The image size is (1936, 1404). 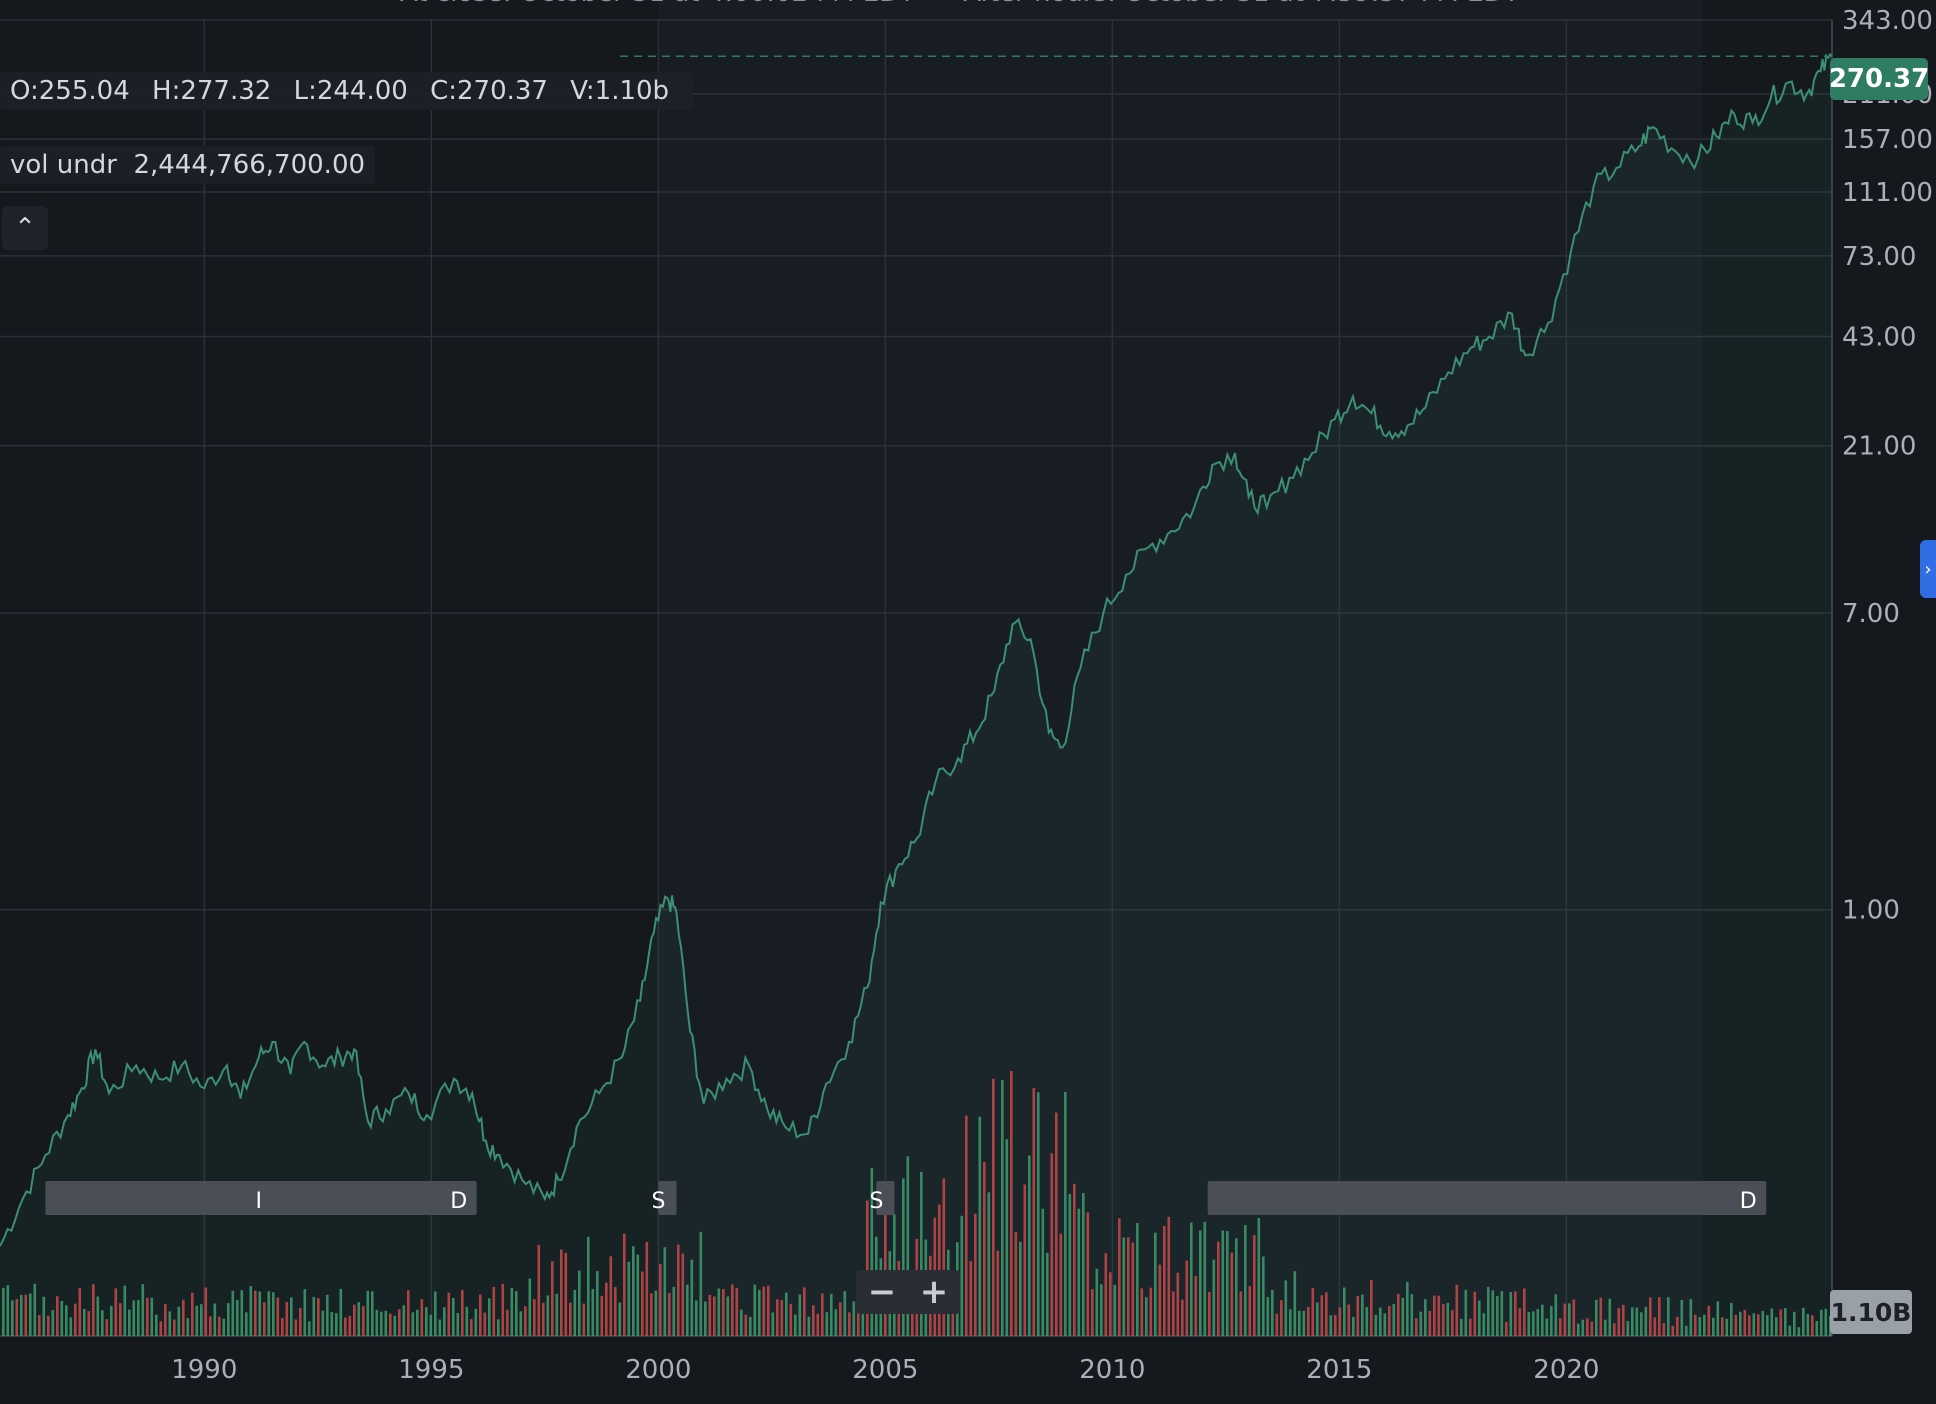 I want to click on event-marker, so click(x=667, y=1198).